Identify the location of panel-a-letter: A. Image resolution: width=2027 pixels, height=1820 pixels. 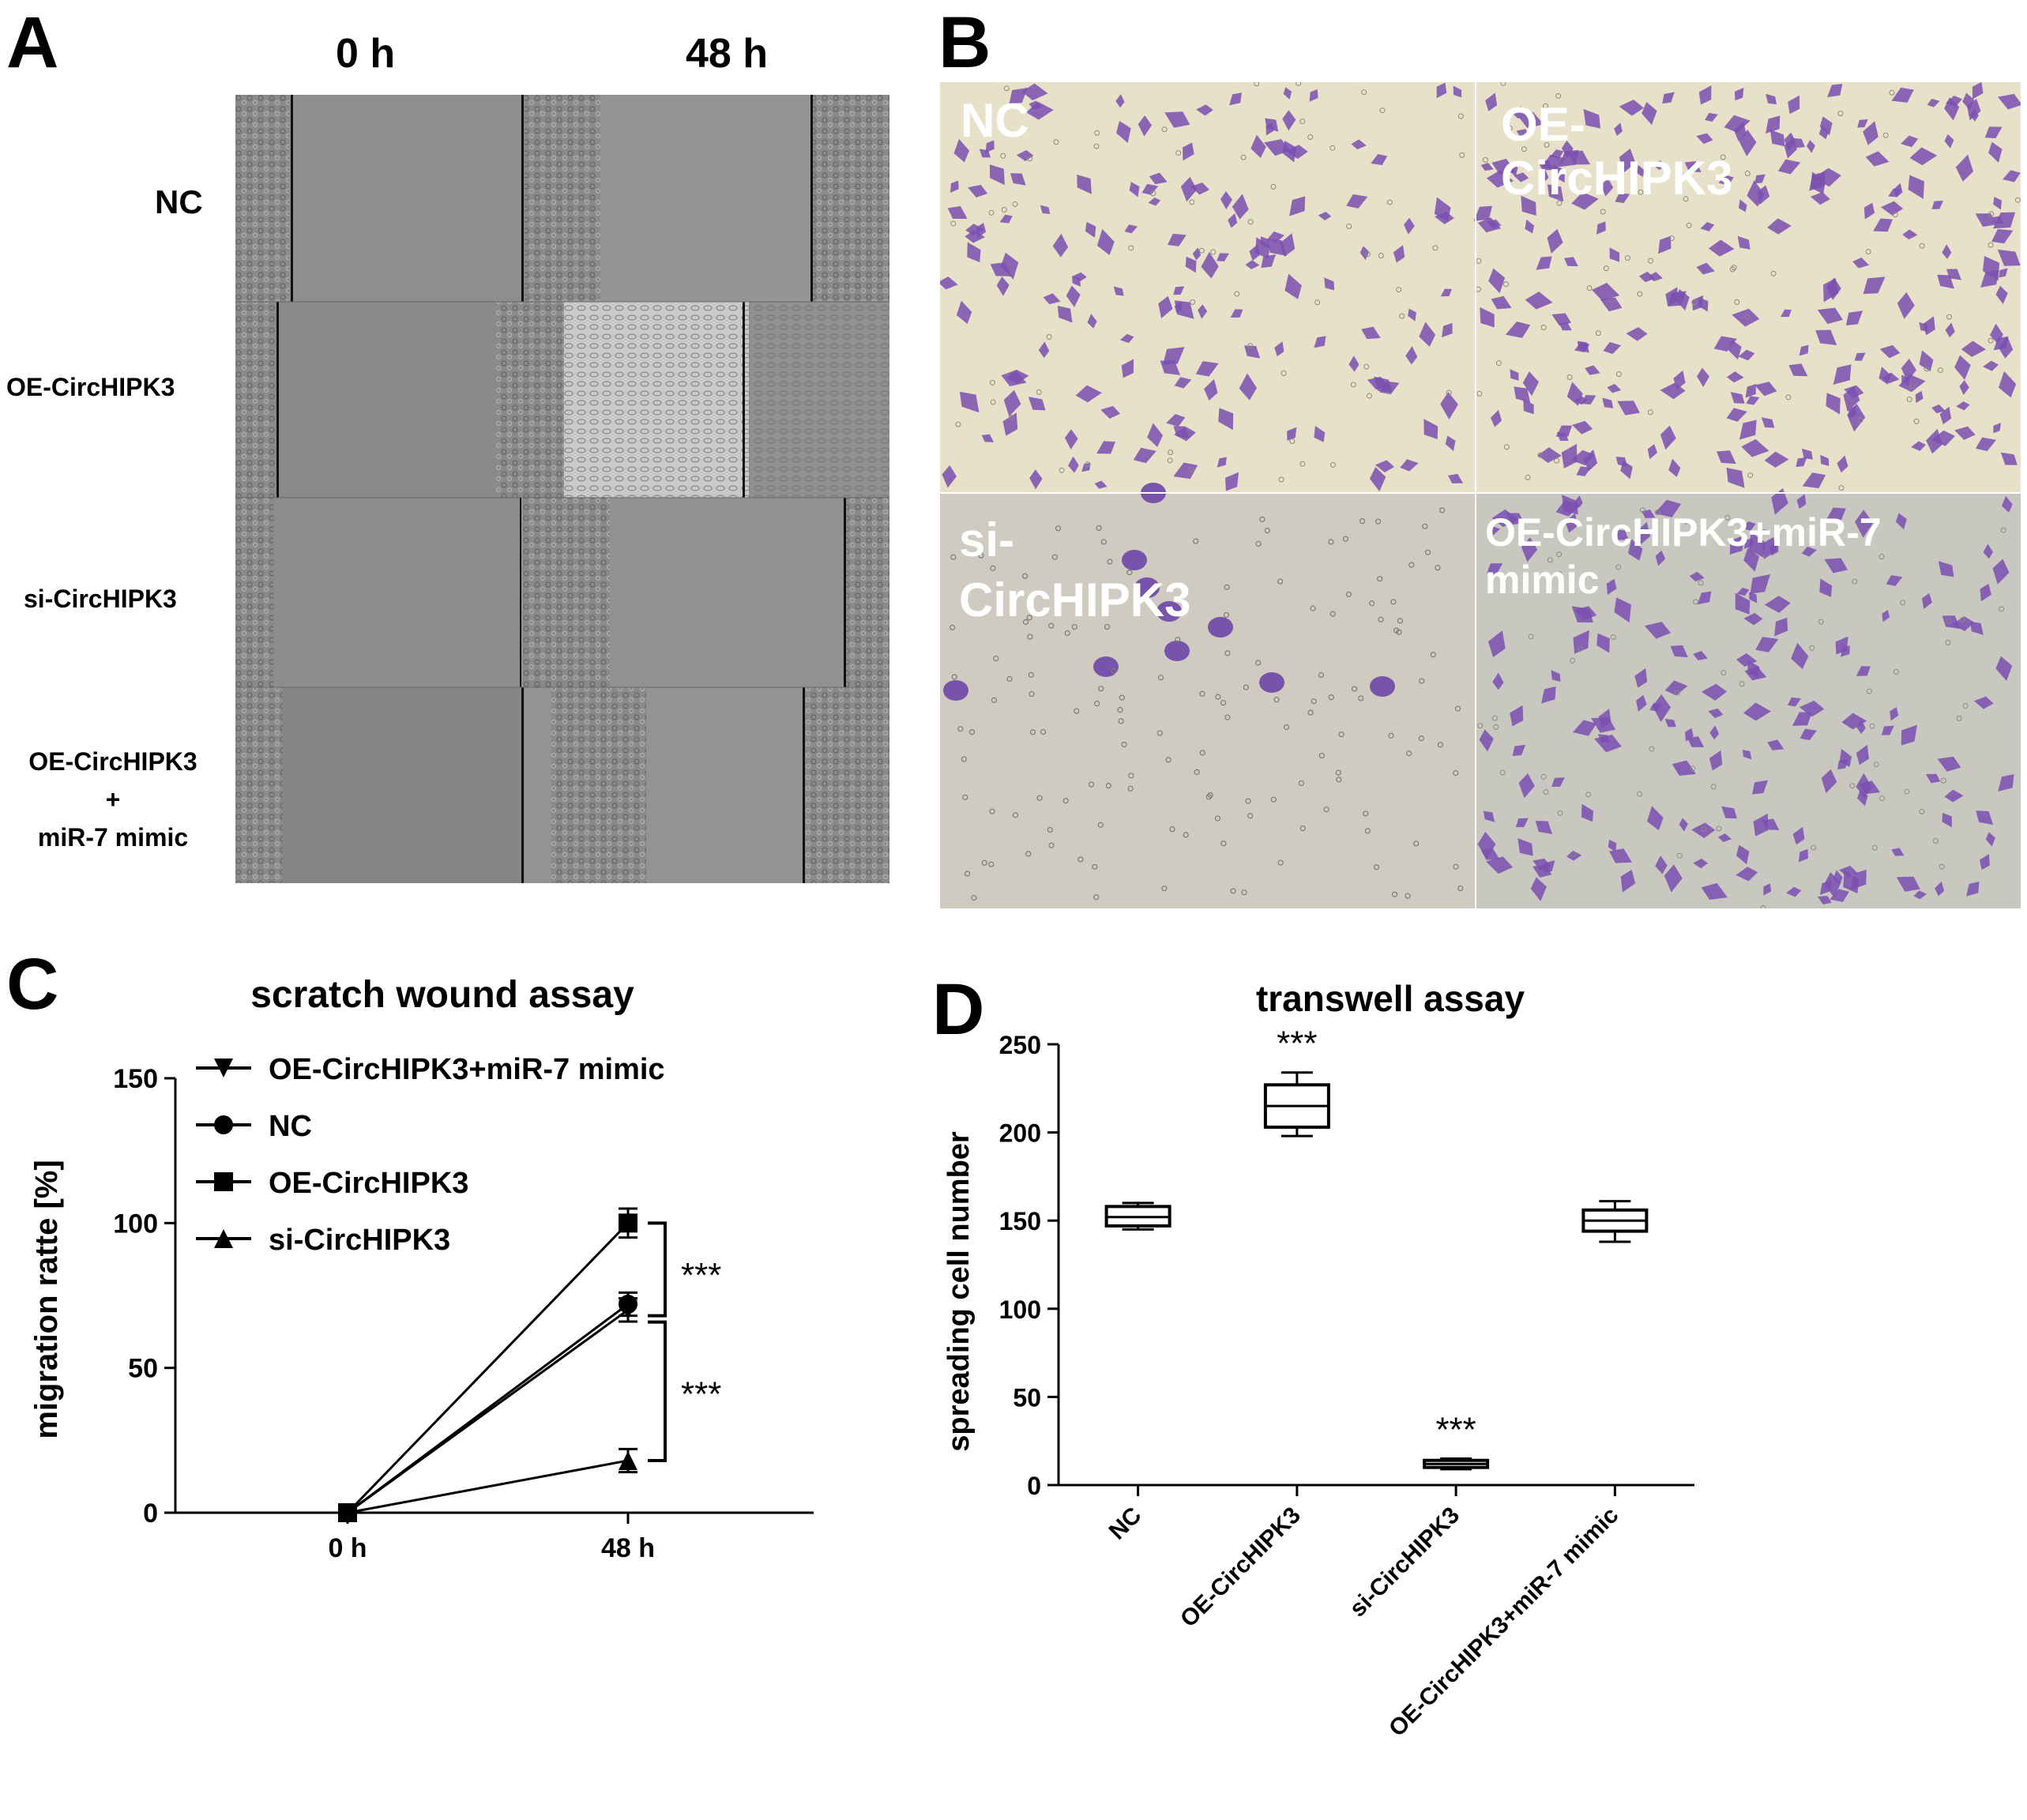
(32, 42).